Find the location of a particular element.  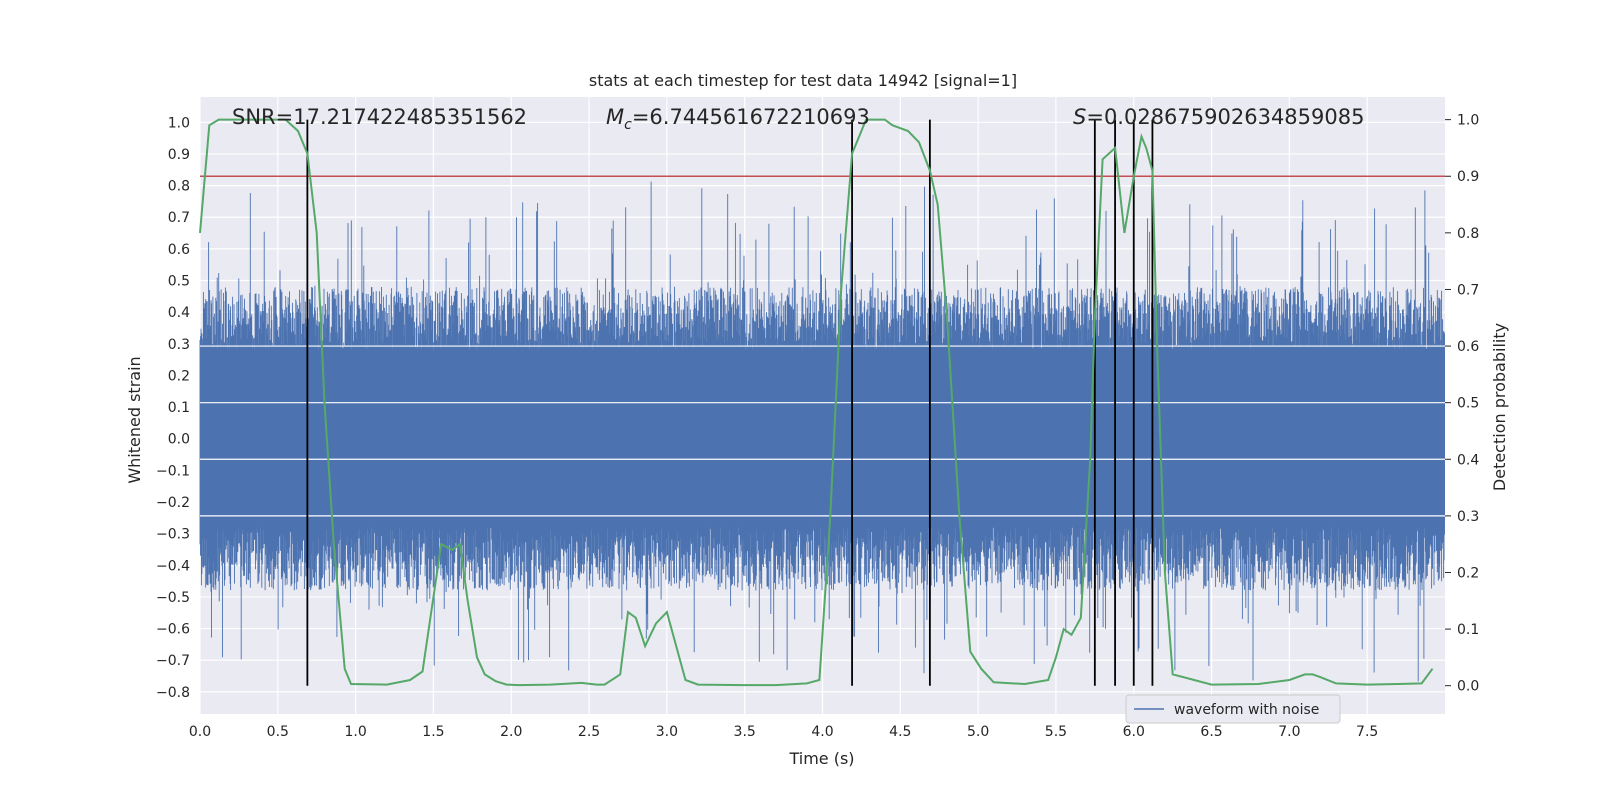

x-axis-label: Time (s) is located at coordinates (821, 758).